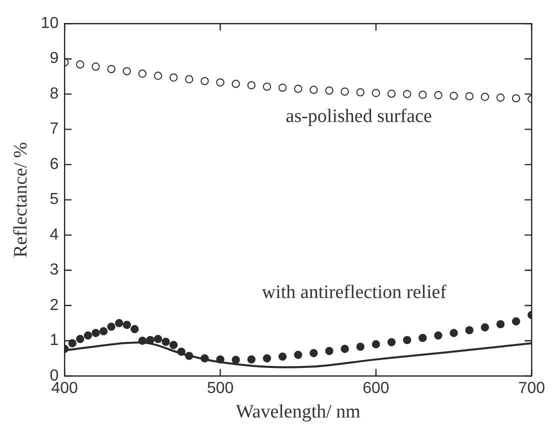 The height and width of the screenshot is (432, 556). Describe the element at coordinates (355, 293) in the screenshot. I see `annotation: with antireflection relief` at that location.